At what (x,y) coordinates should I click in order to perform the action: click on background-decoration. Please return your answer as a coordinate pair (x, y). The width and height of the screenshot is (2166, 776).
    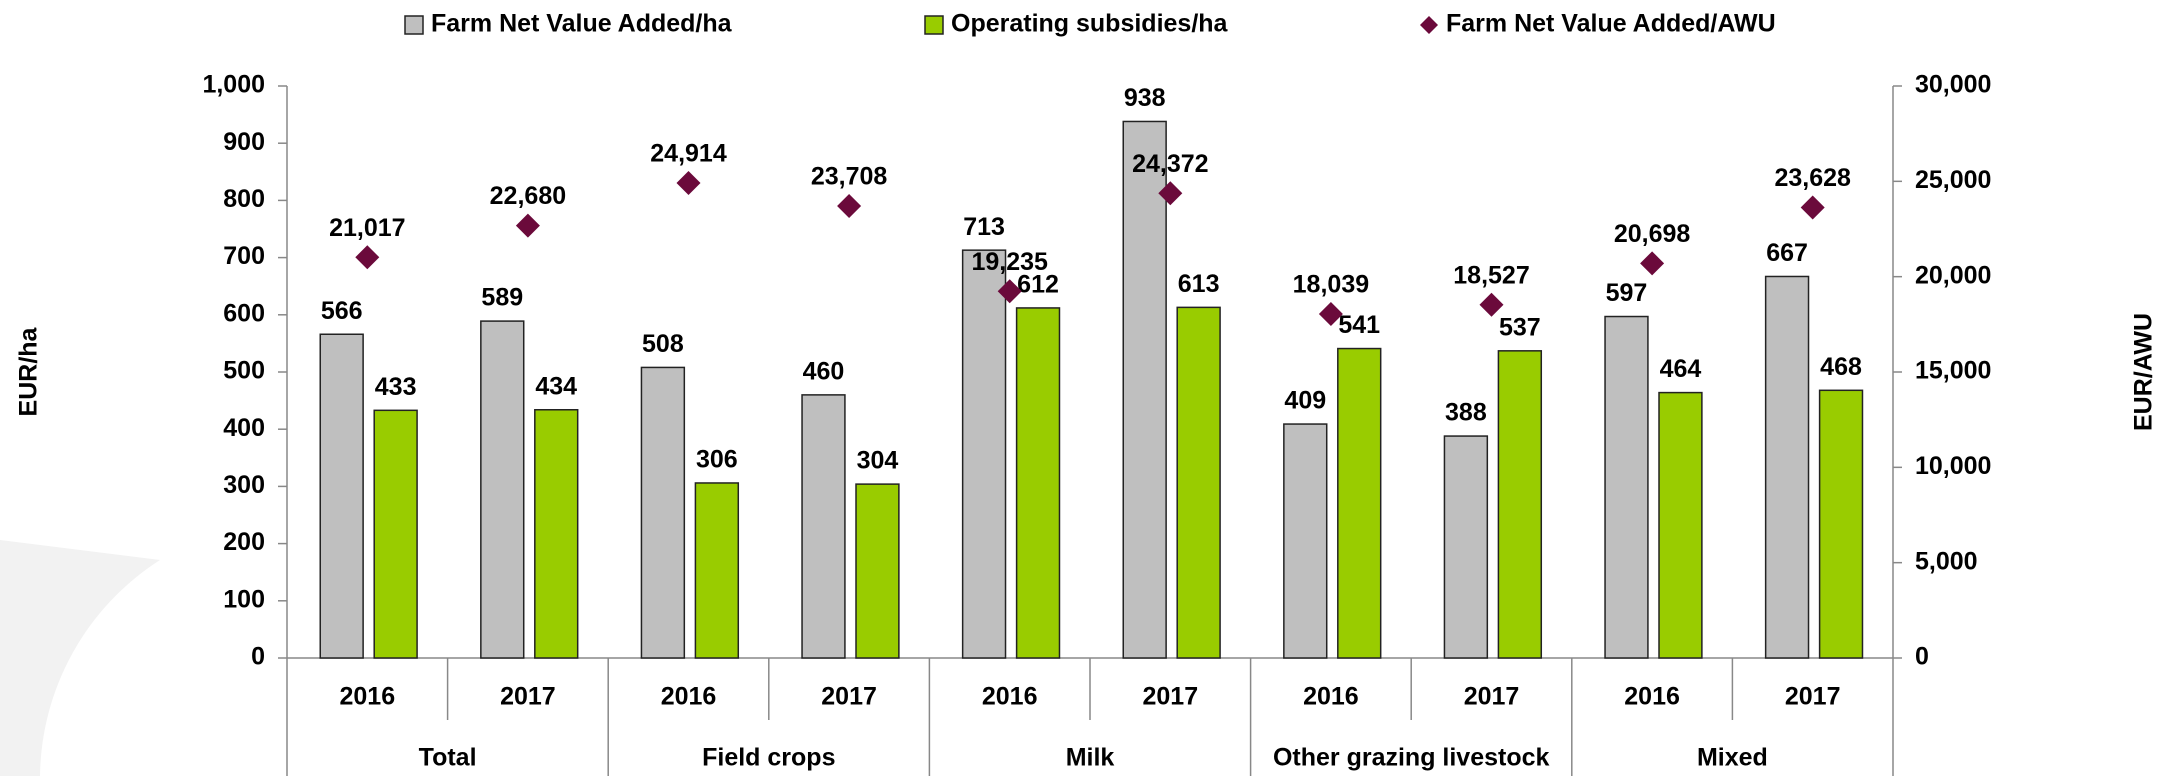
    Looking at the image, I should click on (80, 658).